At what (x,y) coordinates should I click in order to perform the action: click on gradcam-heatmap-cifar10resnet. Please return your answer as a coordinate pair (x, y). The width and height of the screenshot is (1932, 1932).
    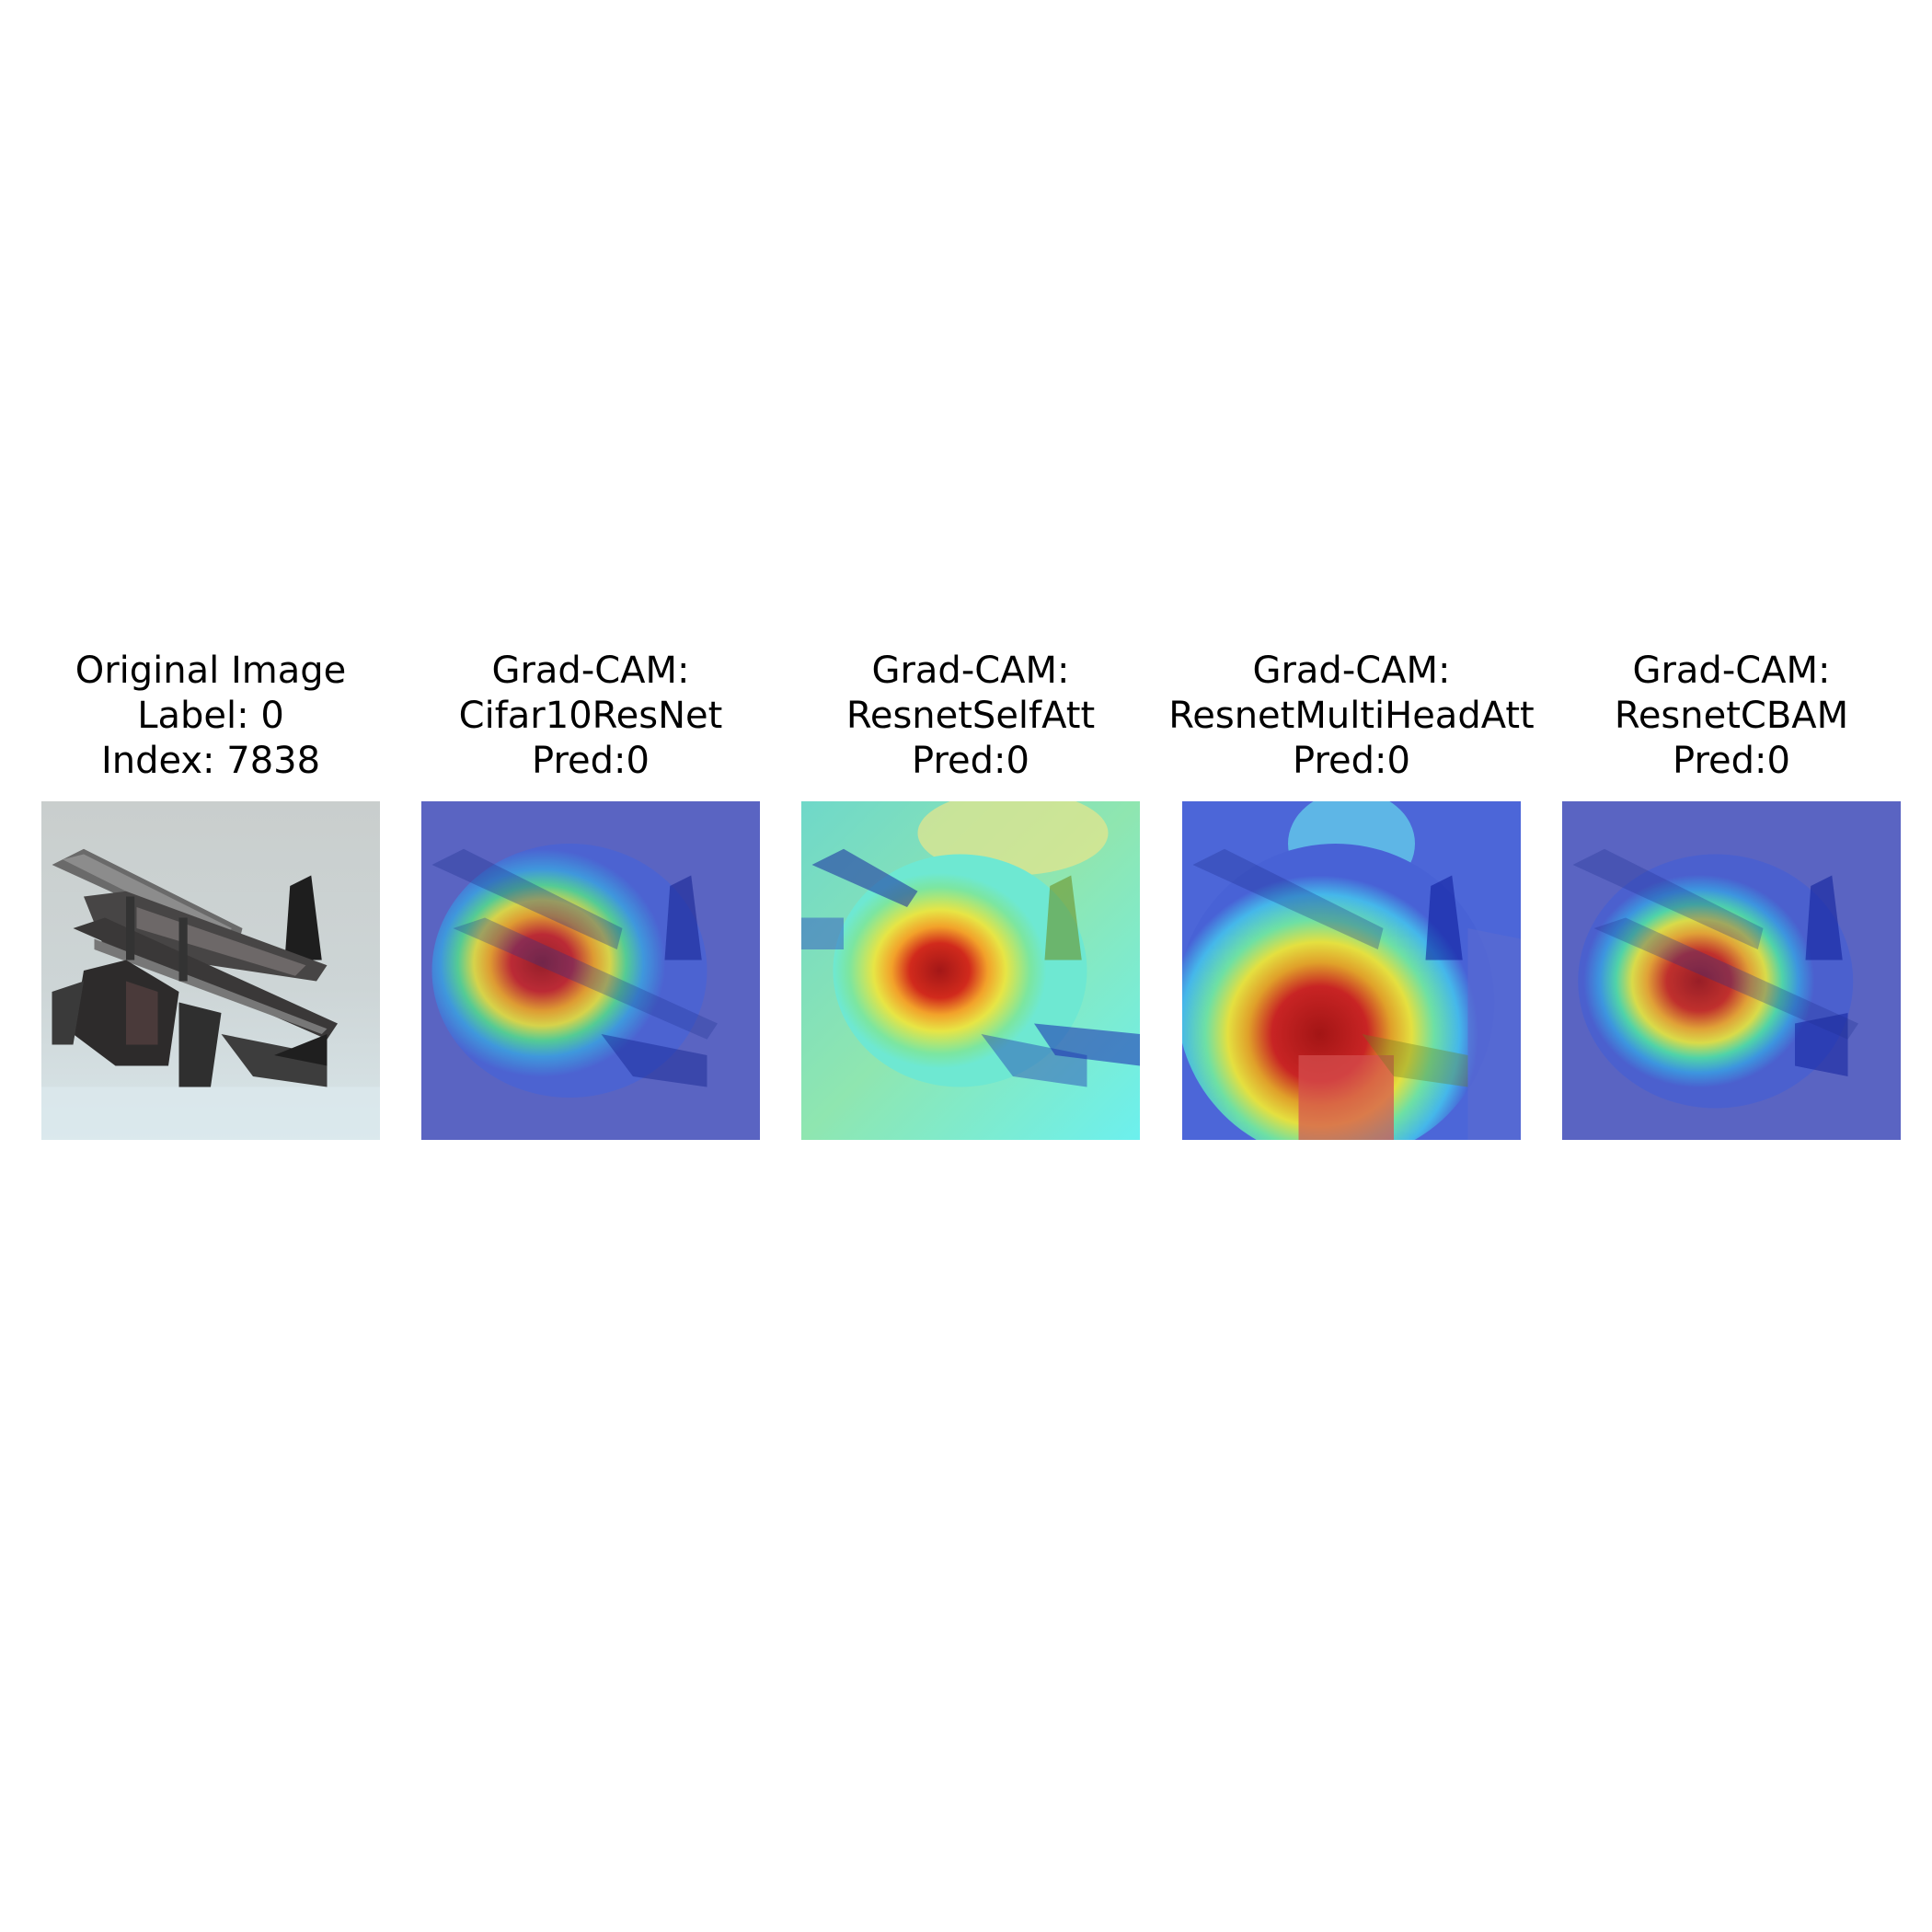
    Looking at the image, I should click on (590, 970).